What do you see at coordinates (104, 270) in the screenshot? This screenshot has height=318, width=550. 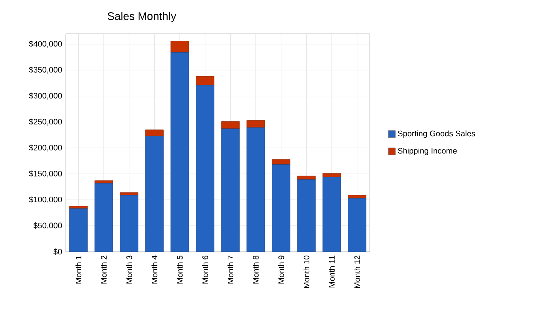 I see `x-tick-label: Month 2` at bounding box center [104, 270].